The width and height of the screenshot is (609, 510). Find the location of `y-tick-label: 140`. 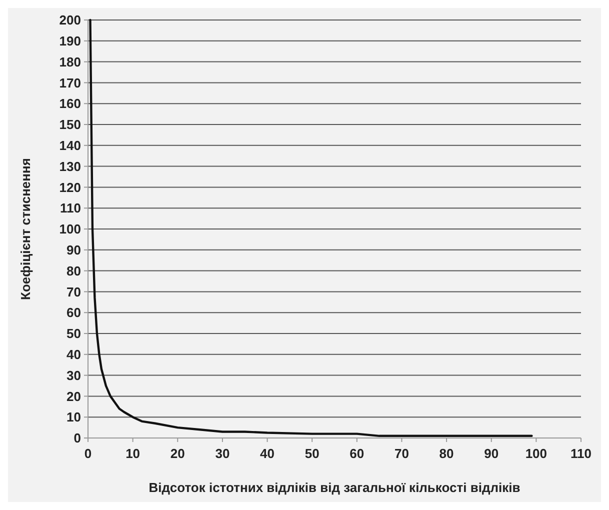

y-tick-label: 140 is located at coordinates (70, 145).